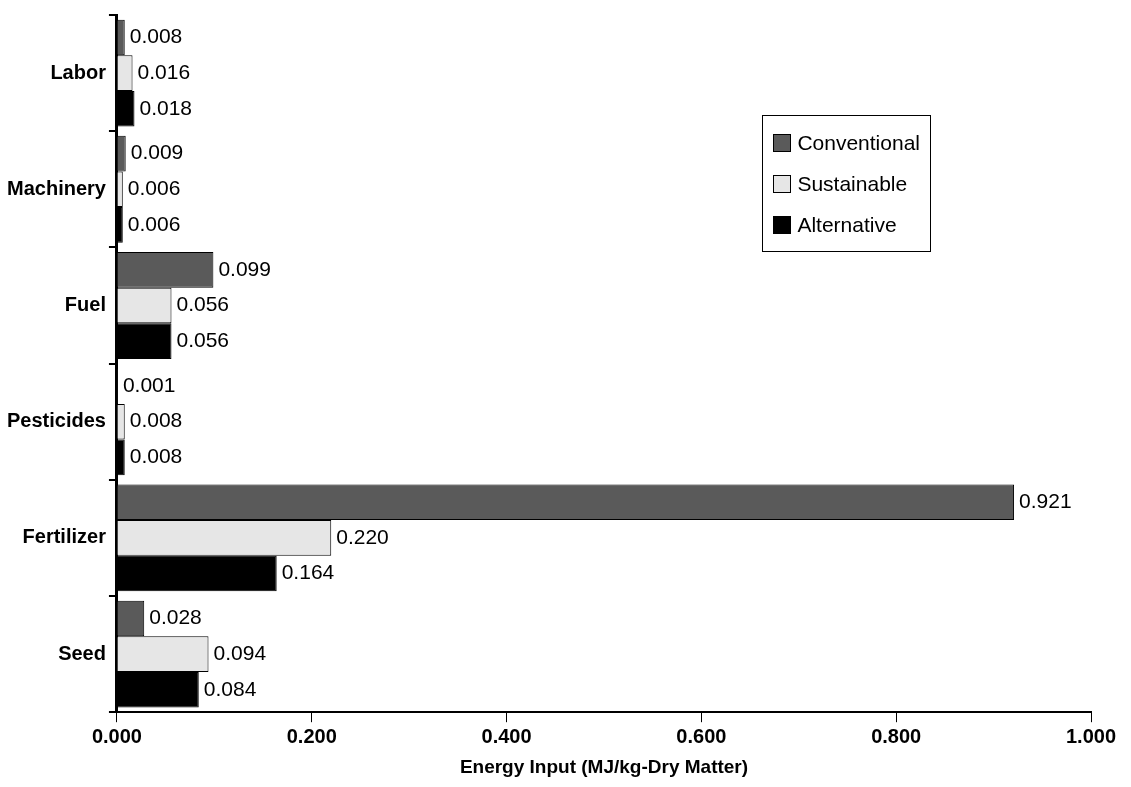 This screenshot has width=1131, height=787. Describe the element at coordinates (506, 735) in the screenshot. I see `x-tick-label: 0.400` at that location.